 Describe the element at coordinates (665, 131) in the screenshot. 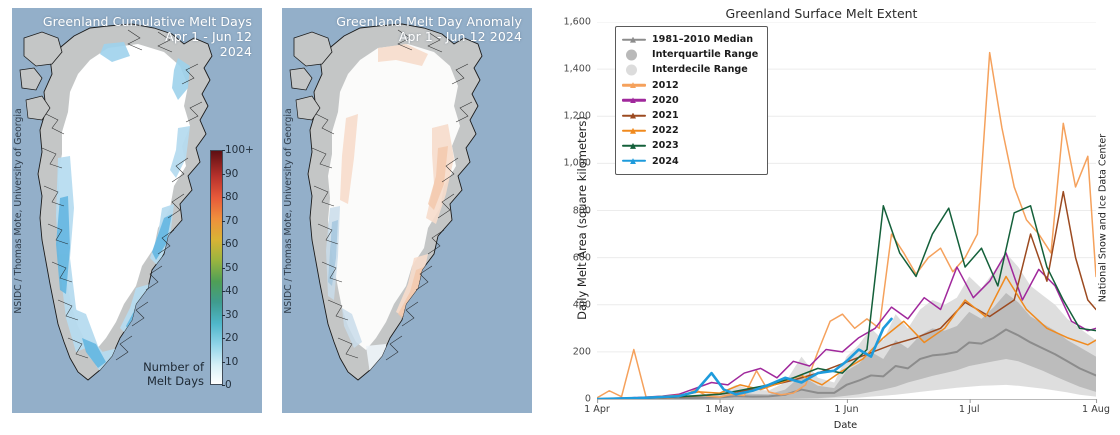

I see `legend-item-label: 2022` at that location.